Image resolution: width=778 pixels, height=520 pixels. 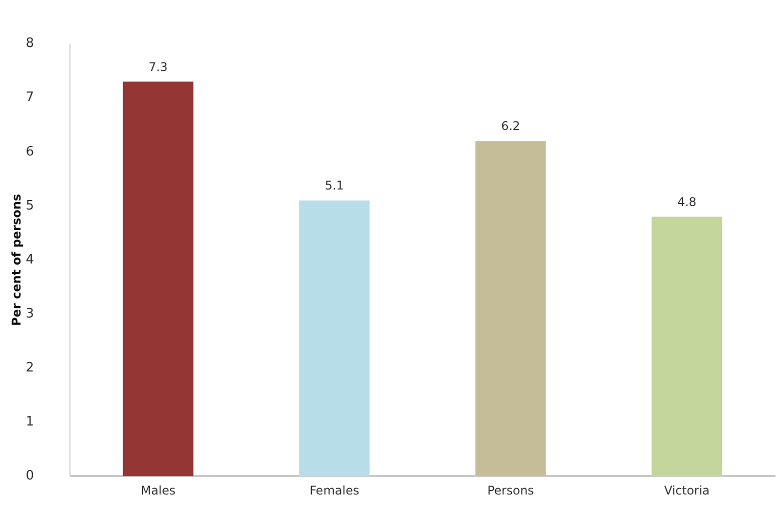 I want to click on y-axis-title: Per cent of persons, so click(x=16, y=260).